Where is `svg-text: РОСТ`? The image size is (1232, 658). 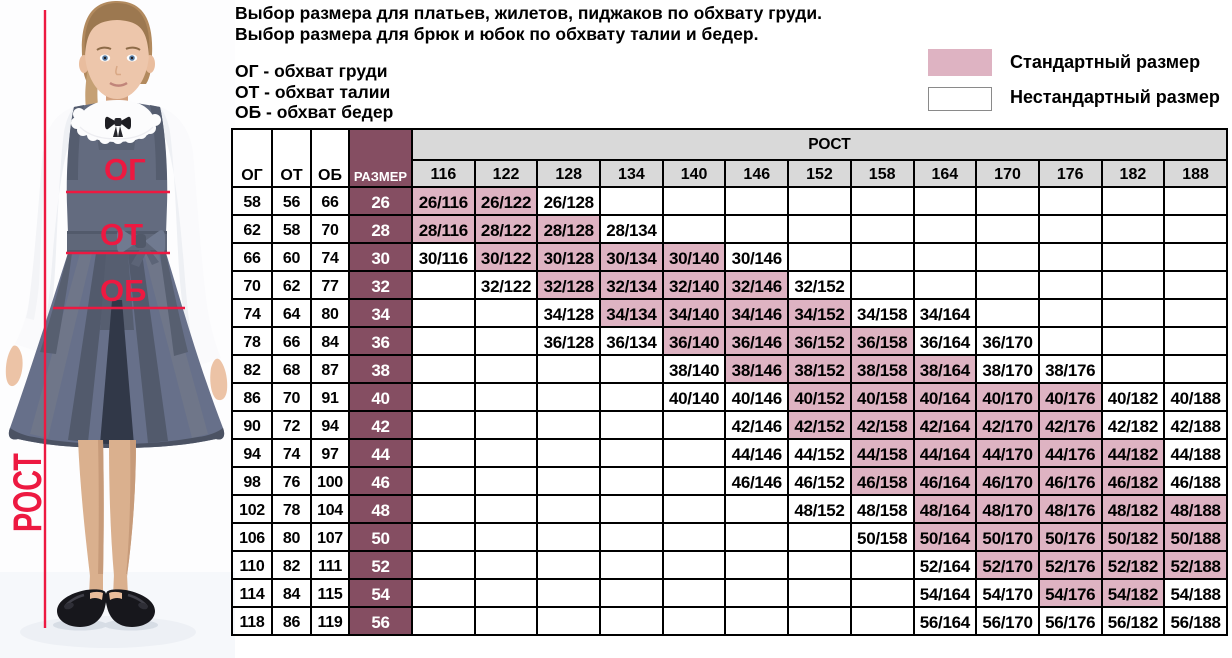
svg-text: РОСТ is located at coordinates (27, 492).